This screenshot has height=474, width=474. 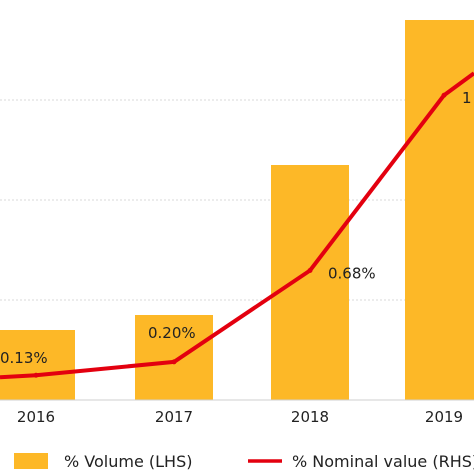 I want to click on line-point-2017, so click(x=174, y=362).